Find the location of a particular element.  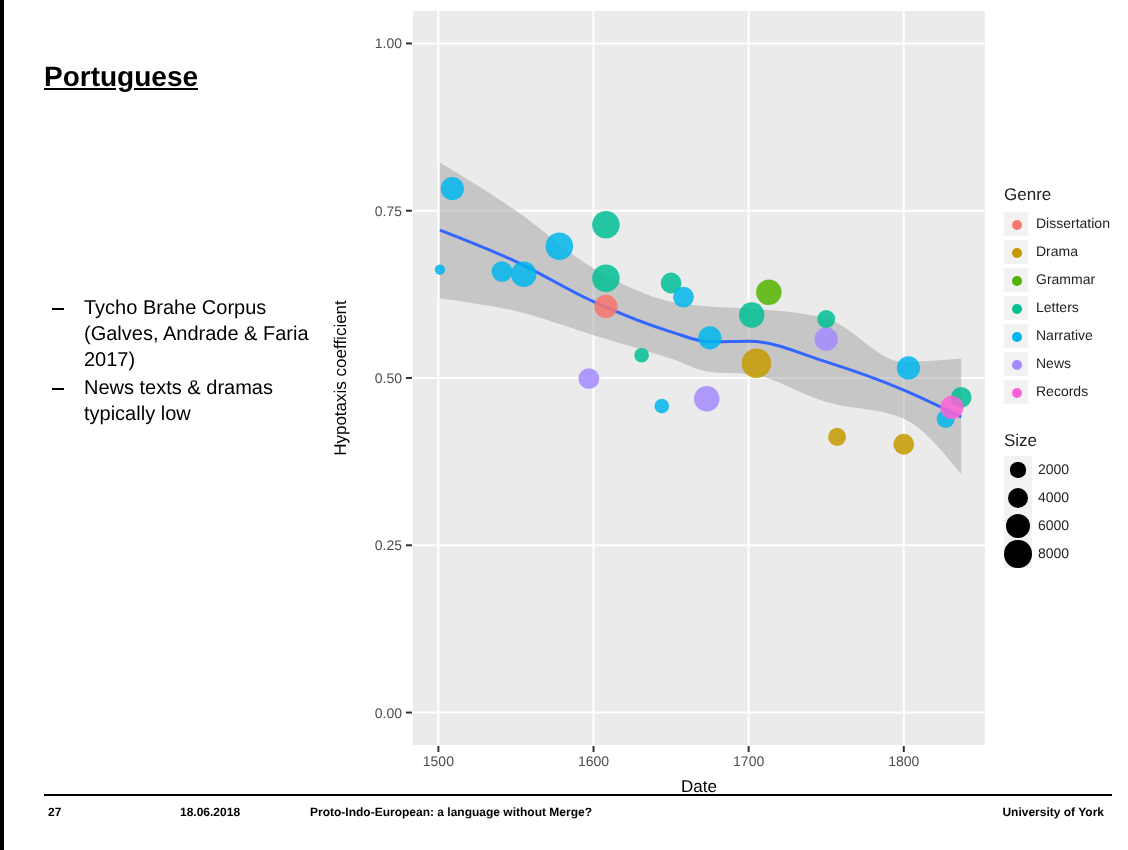

x-axis-title: Date is located at coordinates (699, 786).